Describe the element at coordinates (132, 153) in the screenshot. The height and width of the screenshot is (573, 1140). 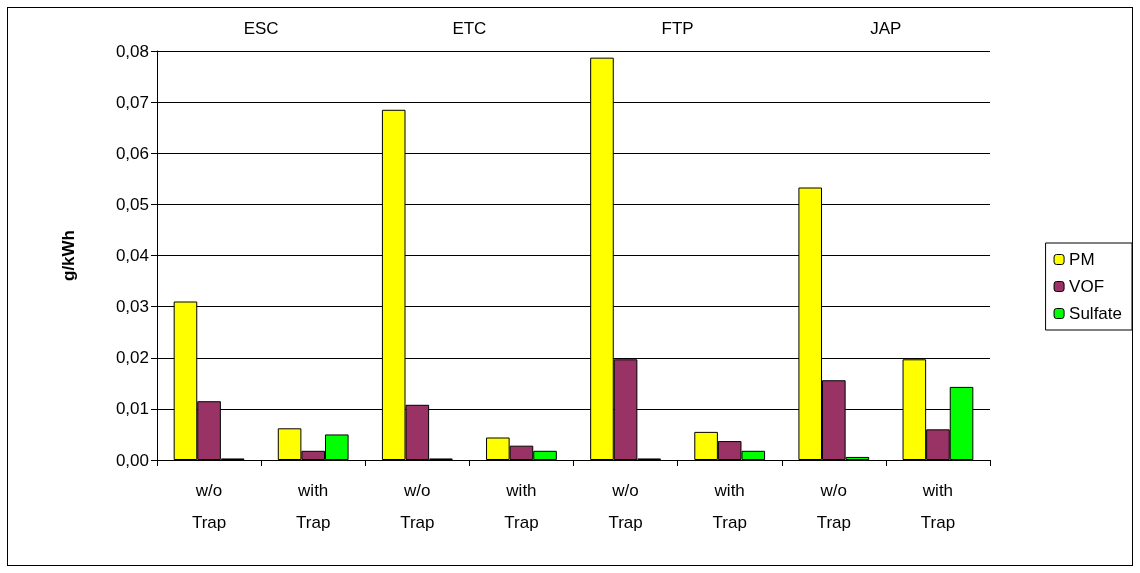
I see `y-tick-label: 0,06` at that location.